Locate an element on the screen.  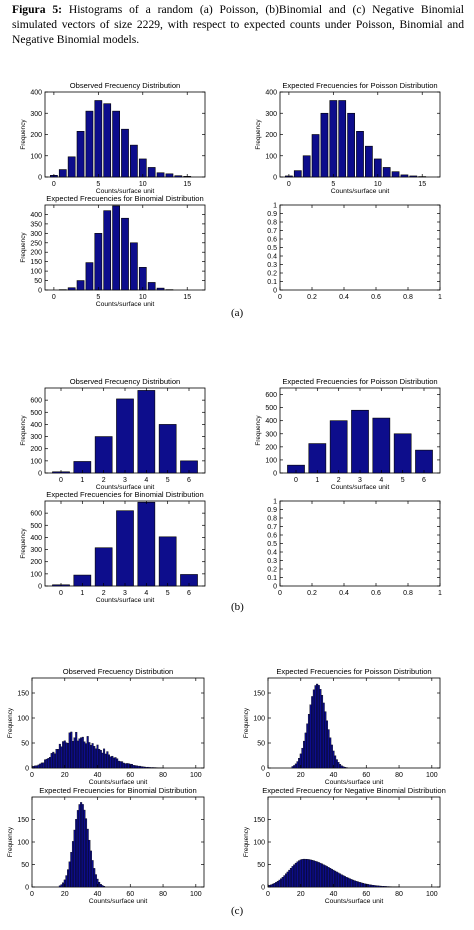
y-tick-label: 500 is located at coordinates (36, 526).